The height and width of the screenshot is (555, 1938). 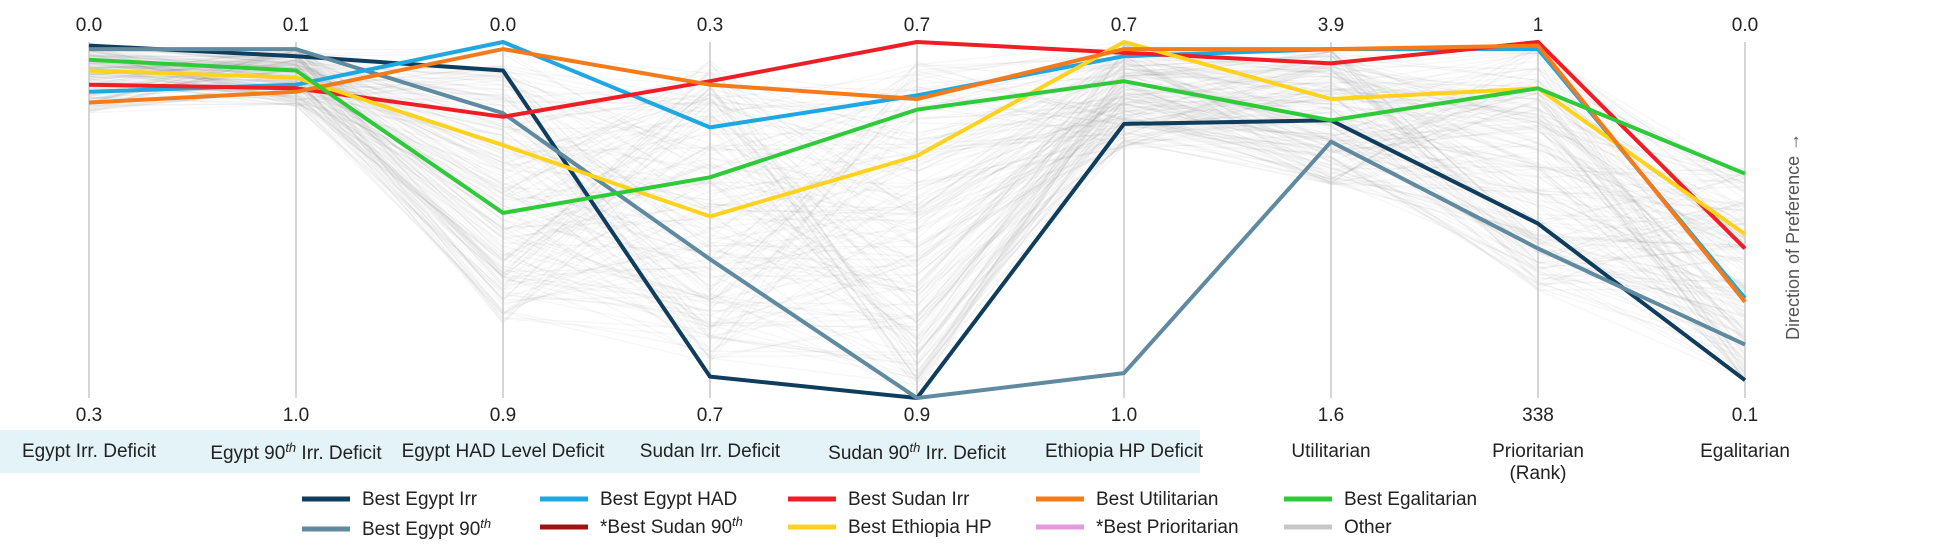 I want to click on axis-bottom-tick-prioritarian: 338, so click(x=1538, y=415).